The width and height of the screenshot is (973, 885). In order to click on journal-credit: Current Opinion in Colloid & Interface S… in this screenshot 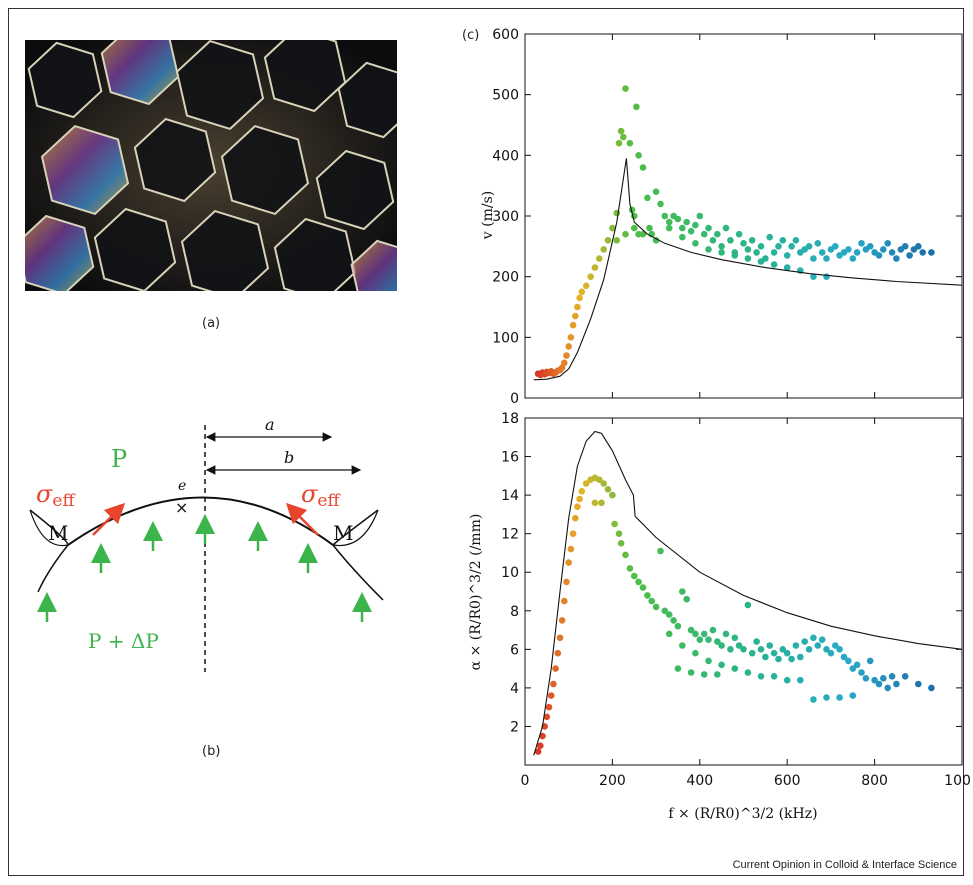, I will do `click(844, 865)`.